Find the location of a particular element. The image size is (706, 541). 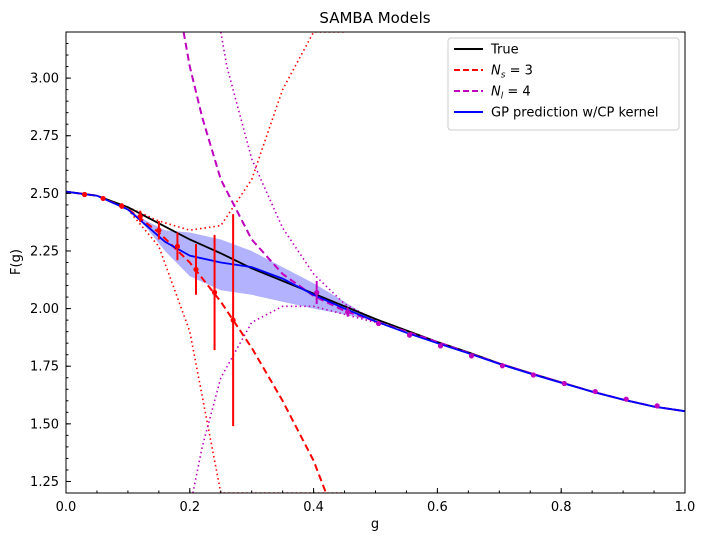

legend-entry-label: True is located at coordinates (504, 50).